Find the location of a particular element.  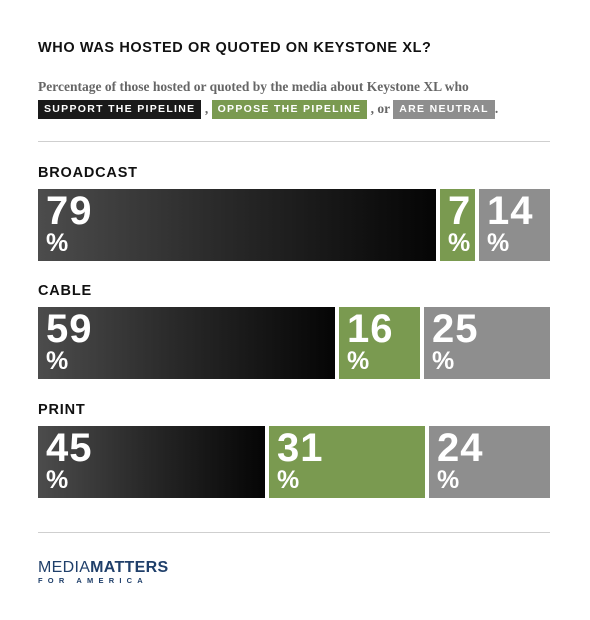

bar-value-label: 31 is located at coordinates (300, 448).